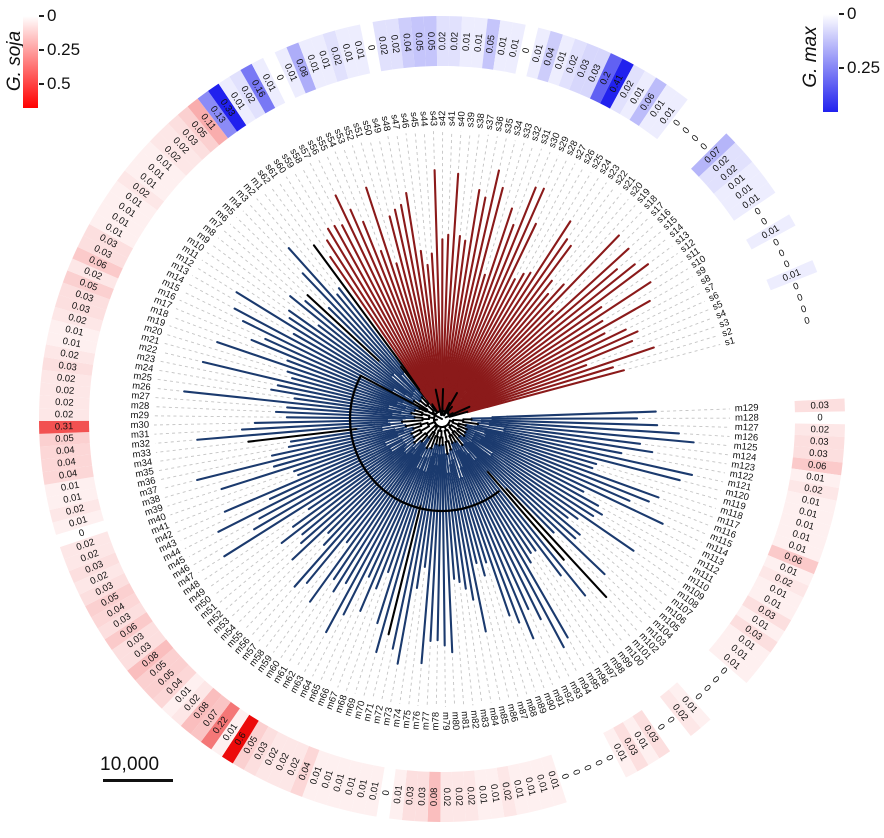  I want to click on heatmap-value: 0.03, so click(819, 406).